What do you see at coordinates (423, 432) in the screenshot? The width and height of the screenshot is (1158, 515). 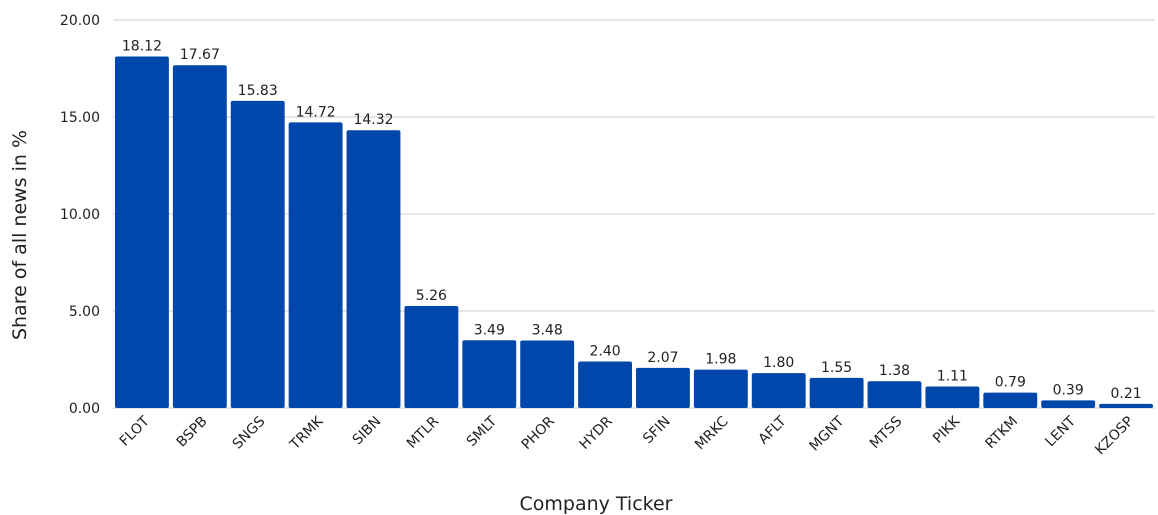 I see `x-tick-label: MTLR` at bounding box center [423, 432].